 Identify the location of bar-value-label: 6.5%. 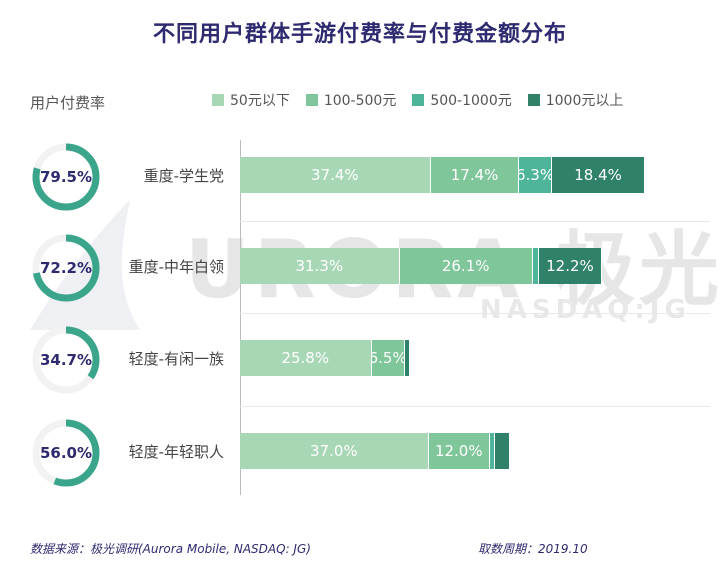
(388, 358).